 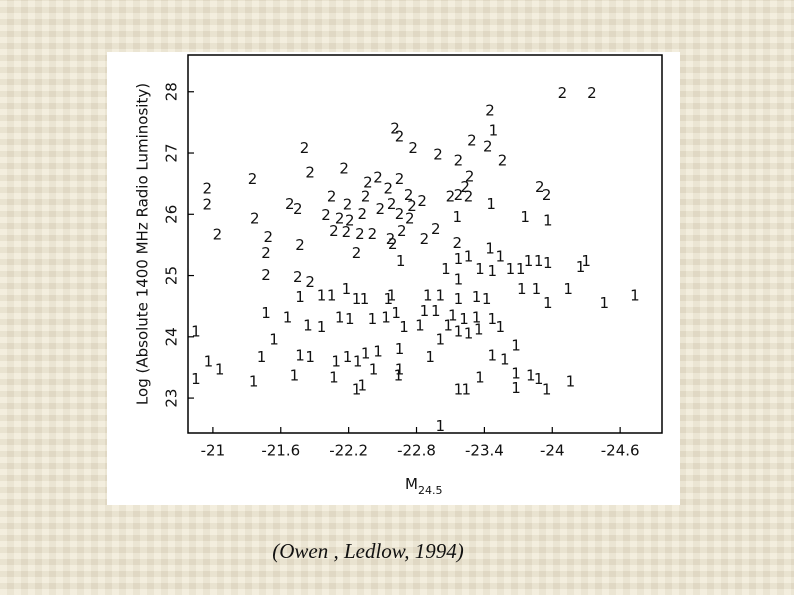 What do you see at coordinates (213, 451) in the screenshot?
I see `x-tick-label: -21` at bounding box center [213, 451].